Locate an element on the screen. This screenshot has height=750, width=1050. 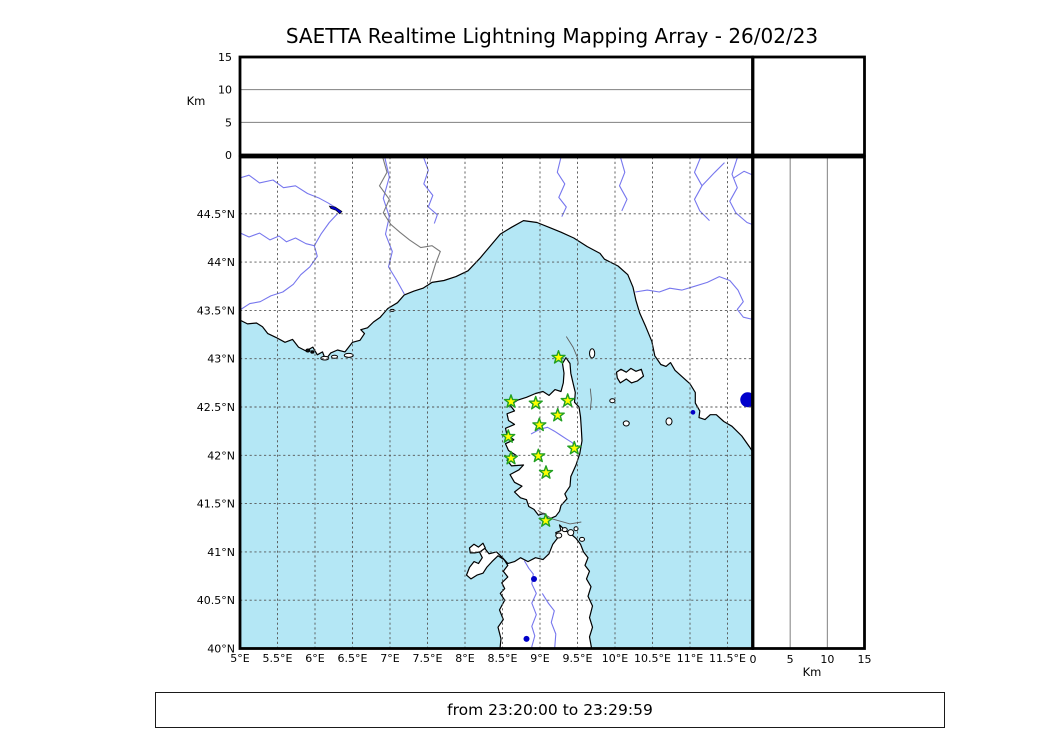
orbetello-lagoon is located at coordinates (693, 412).